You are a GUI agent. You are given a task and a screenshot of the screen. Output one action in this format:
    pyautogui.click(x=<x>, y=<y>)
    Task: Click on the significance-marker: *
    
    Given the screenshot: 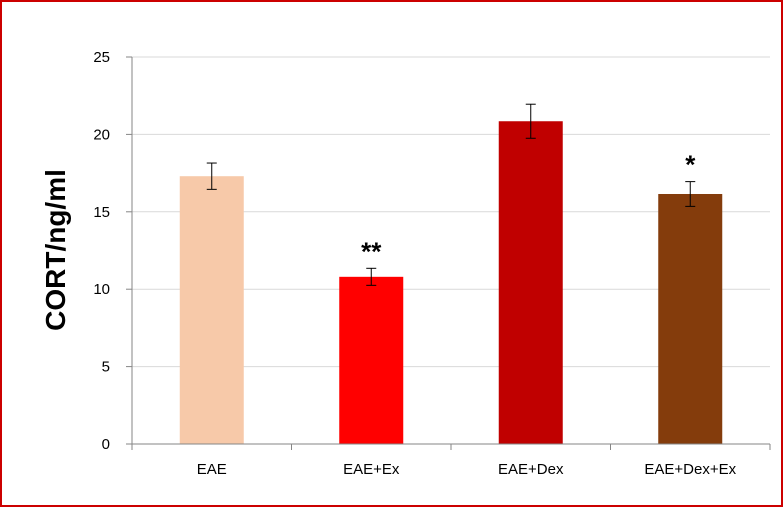 What is the action you would take?
    pyautogui.click(x=690, y=165)
    